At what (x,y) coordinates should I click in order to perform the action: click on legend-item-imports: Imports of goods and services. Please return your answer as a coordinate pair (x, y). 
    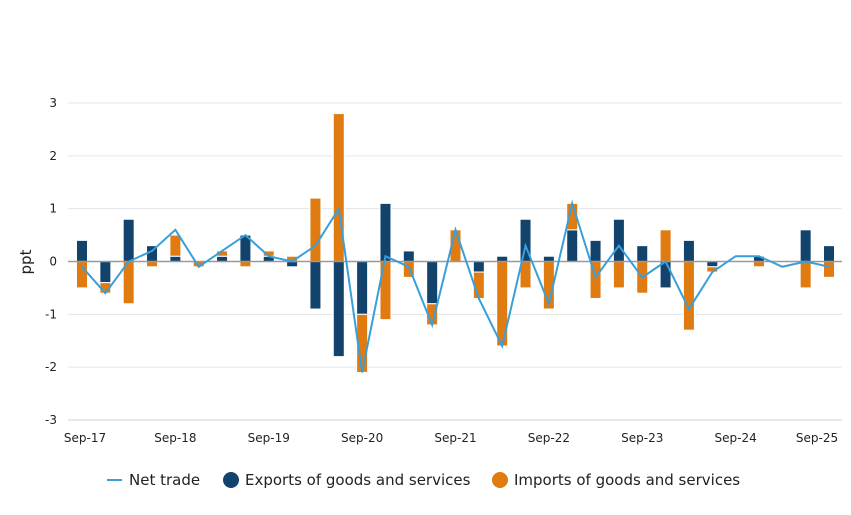
    Looking at the image, I should click on (616, 480).